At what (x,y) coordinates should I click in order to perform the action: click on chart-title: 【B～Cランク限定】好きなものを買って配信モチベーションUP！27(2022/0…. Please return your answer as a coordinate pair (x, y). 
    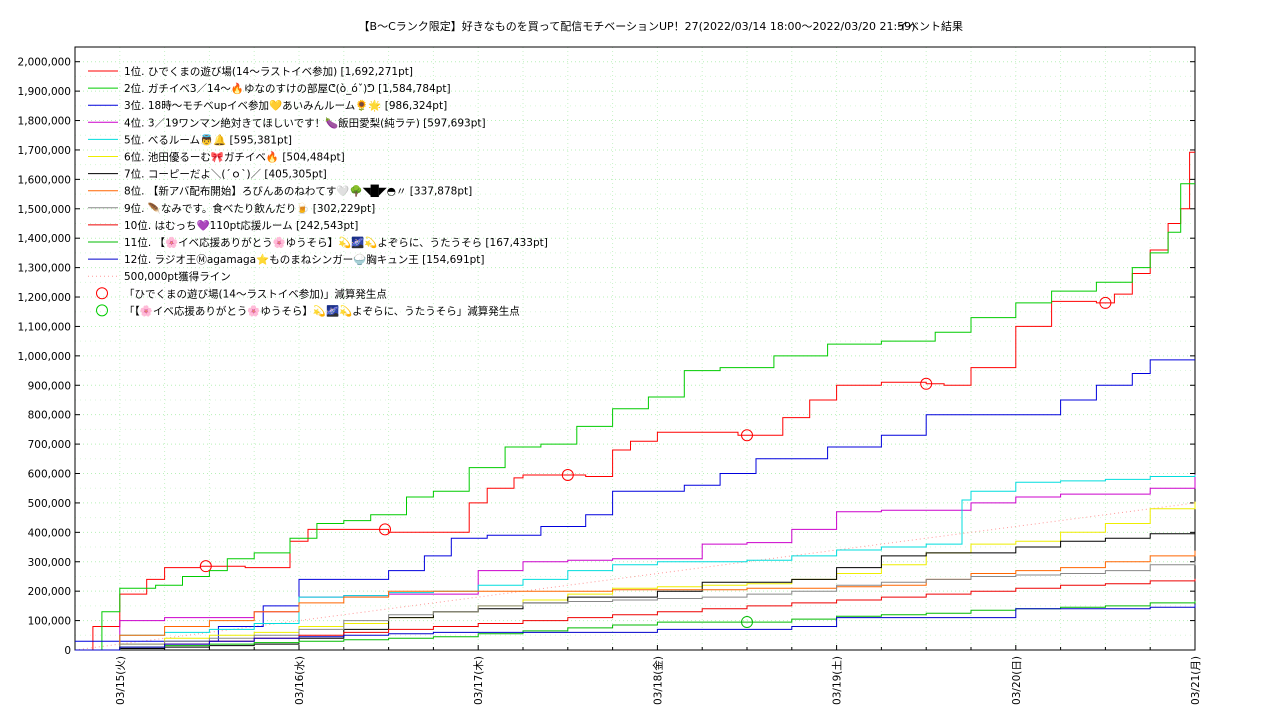
    Looking at the image, I should click on (637, 26).